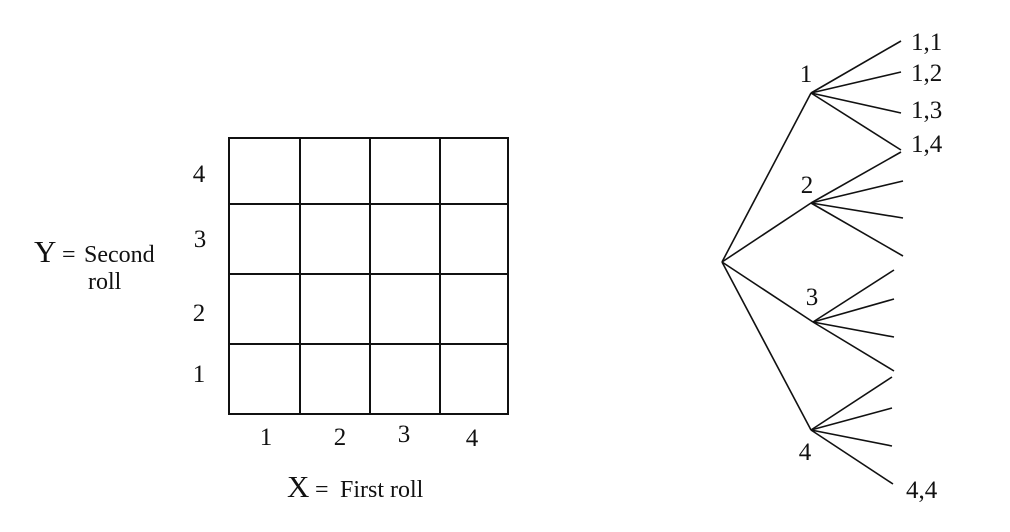  I want to click on y-axis-equals: =, so click(69, 255).